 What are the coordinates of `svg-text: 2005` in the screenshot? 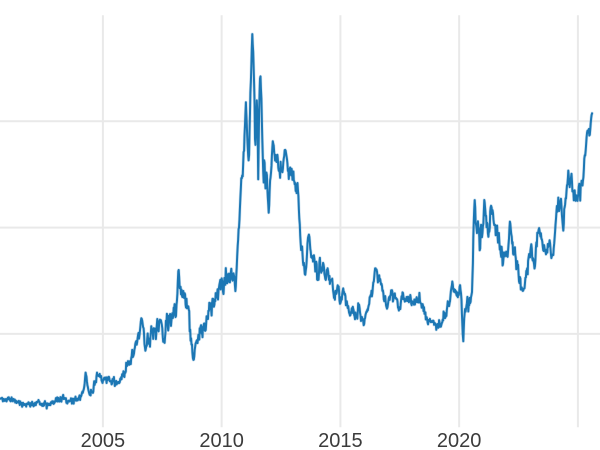 It's located at (103, 440).